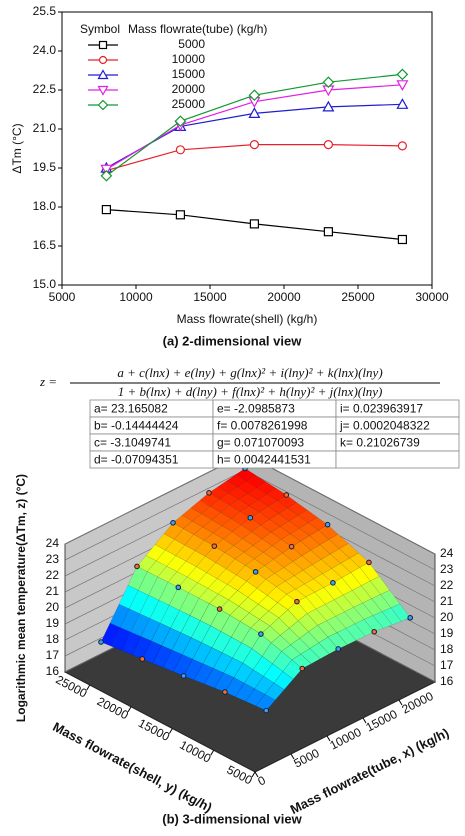 The width and height of the screenshot is (465, 836). I want to click on z-tick-label: 19, so click(447, 633).